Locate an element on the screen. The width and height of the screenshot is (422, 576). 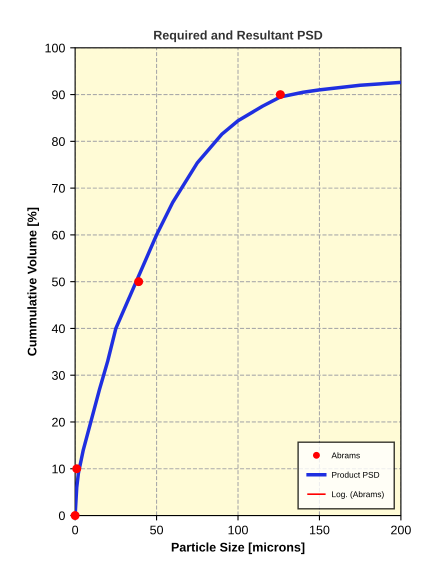
x-tick-label: 200 is located at coordinates (401, 530).